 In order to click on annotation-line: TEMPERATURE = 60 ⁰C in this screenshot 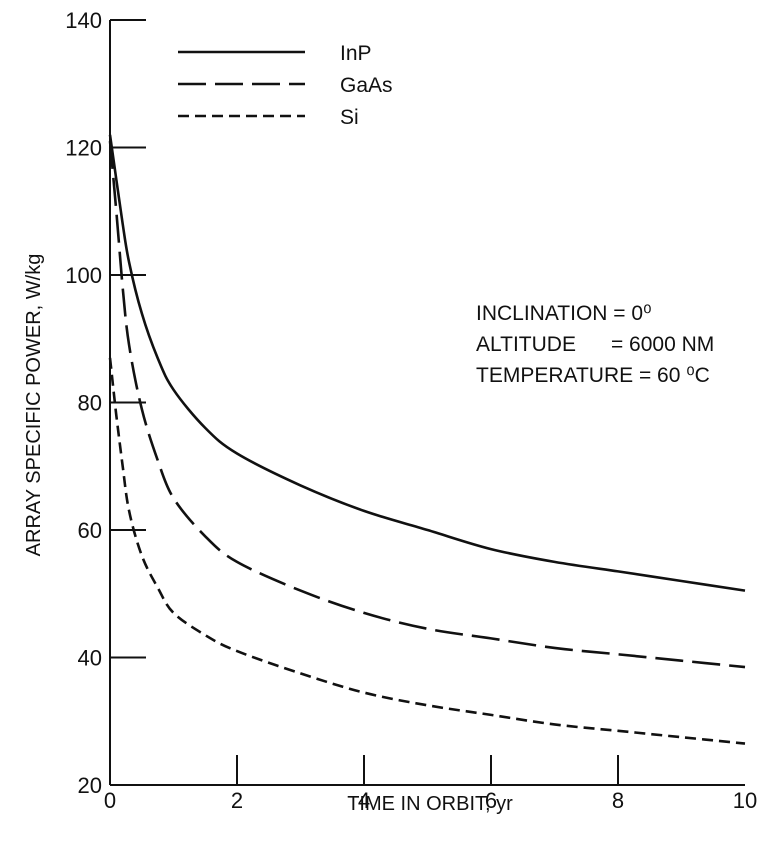, I will do `click(593, 375)`.